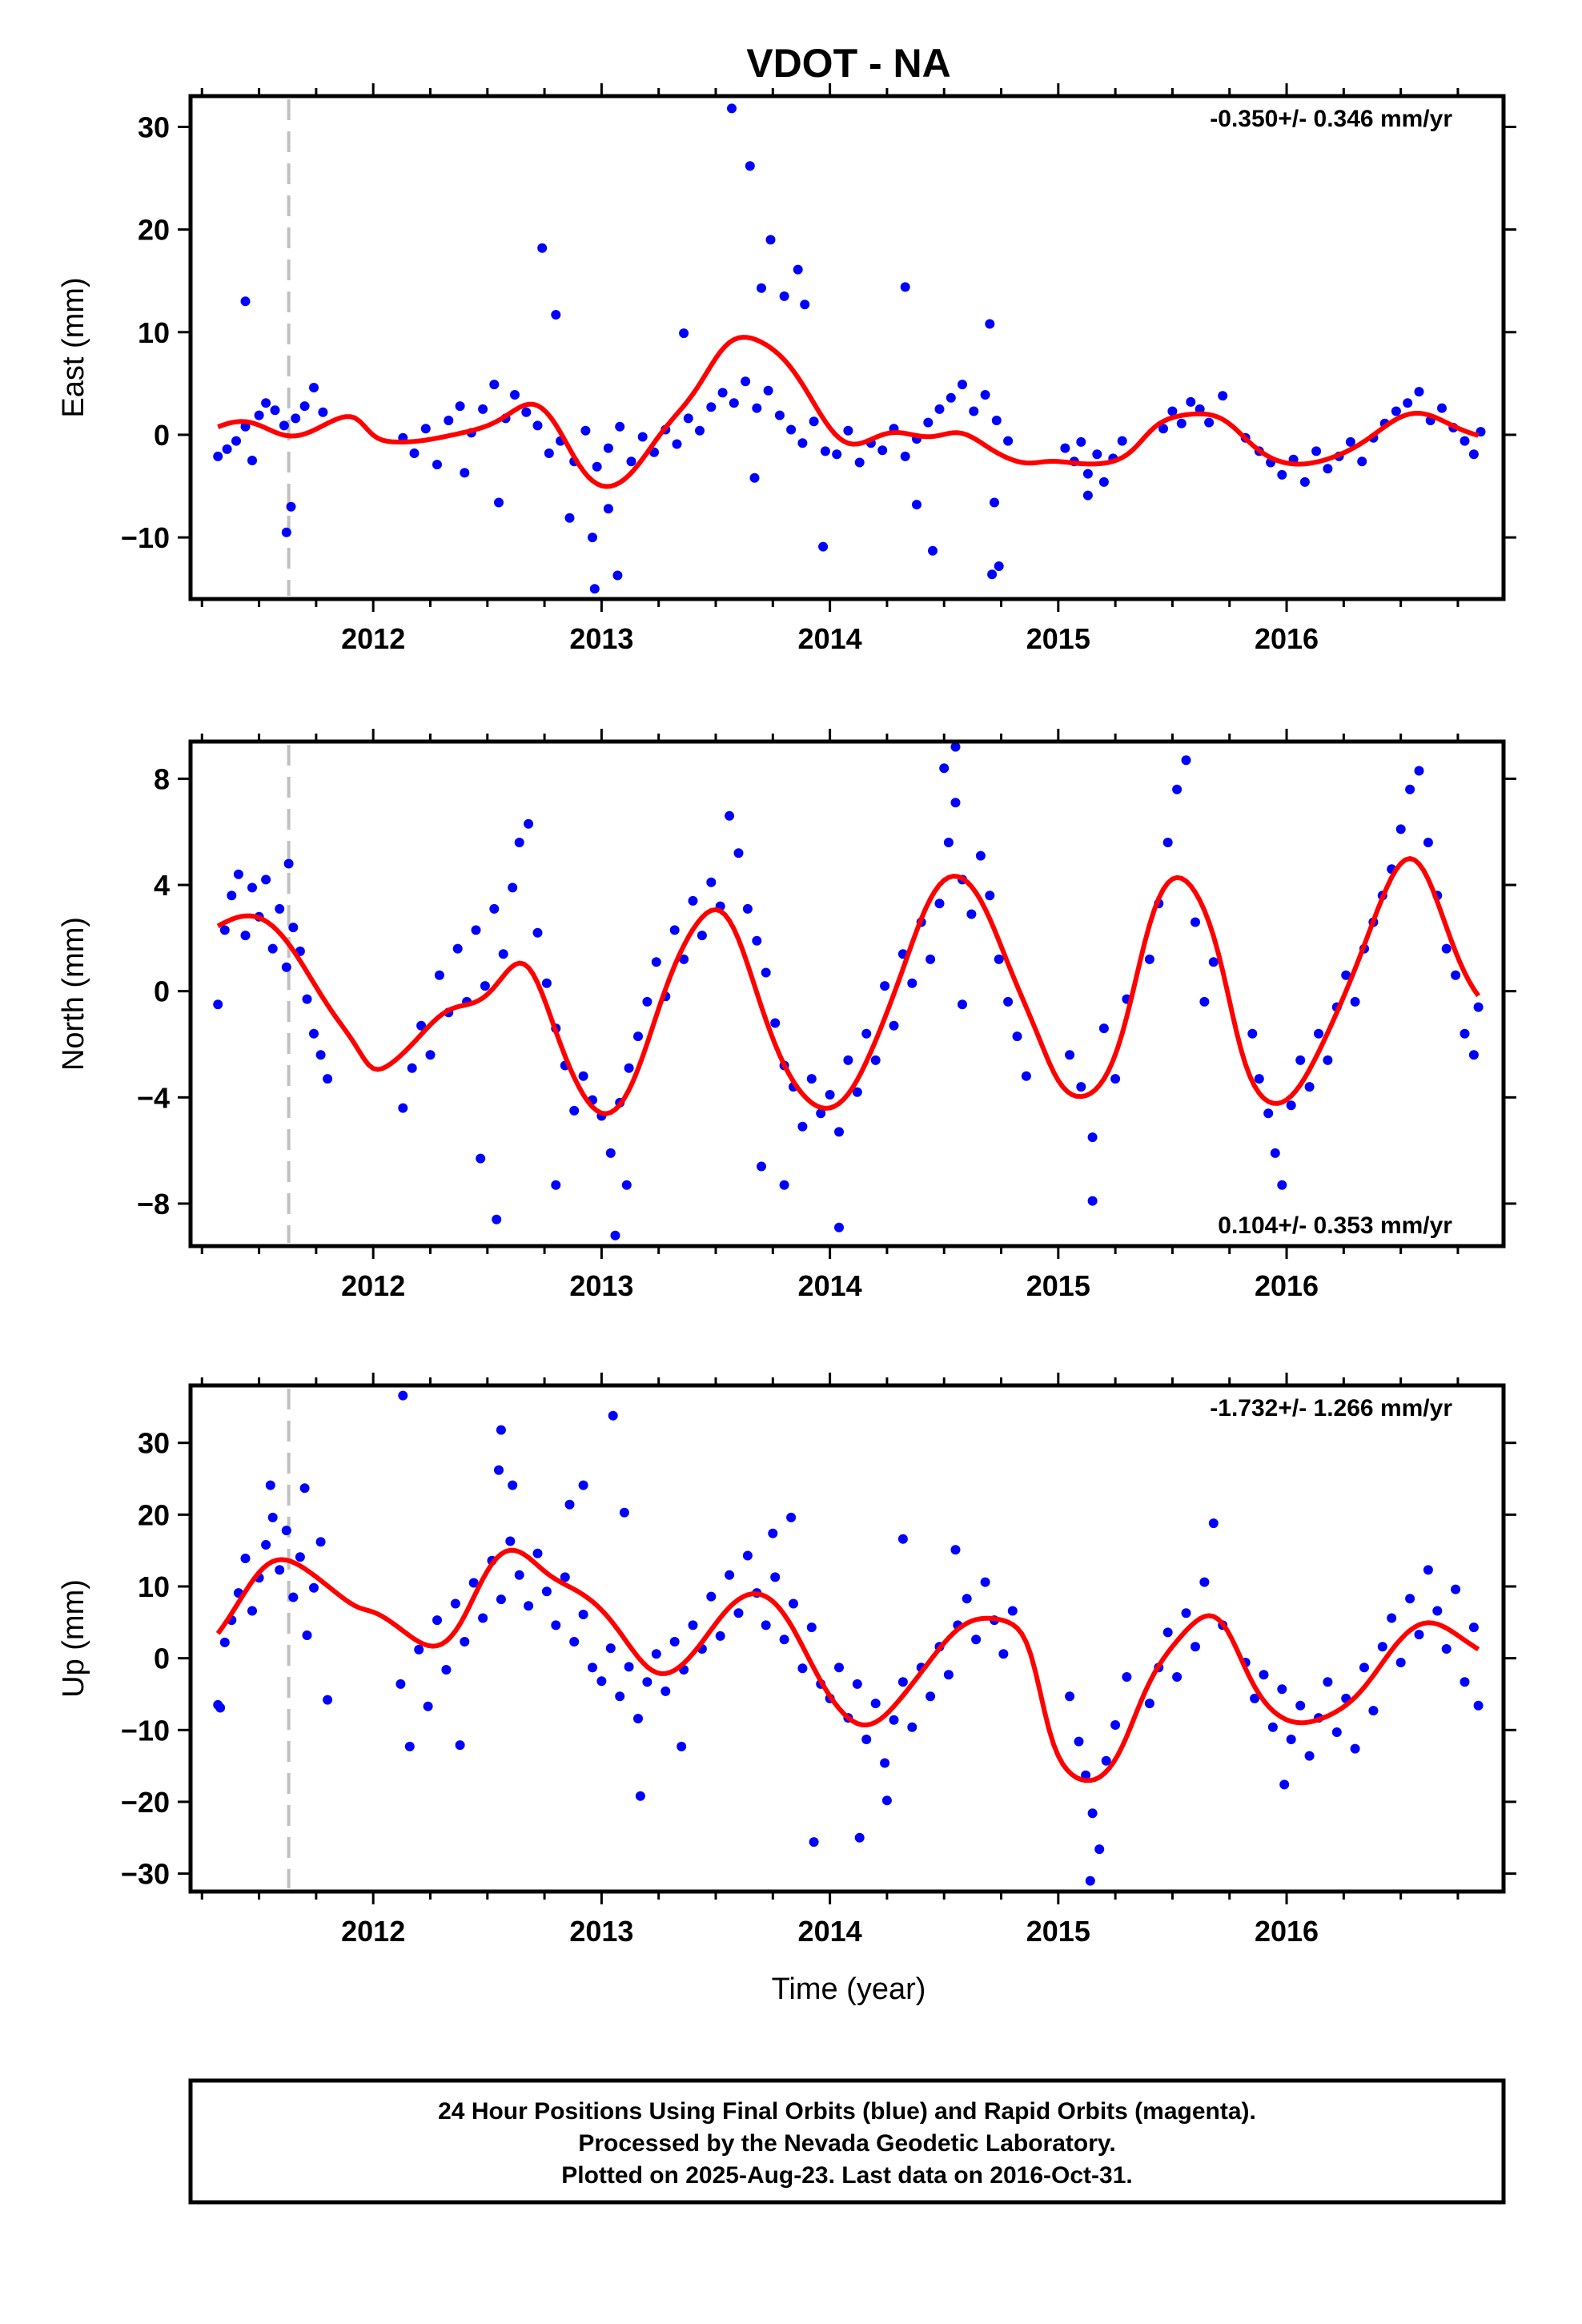 The image size is (1582, 2324). What do you see at coordinates (1287, 638) in the screenshot?
I see `x-tick-label: 2016` at bounding box center [1287, 638].